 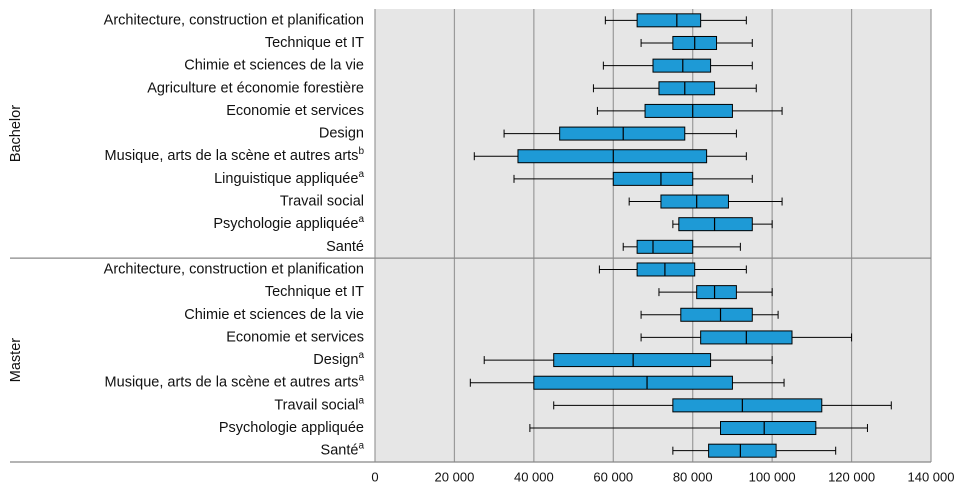 I want to click on category-label: Design, so click(x=341, y=133).